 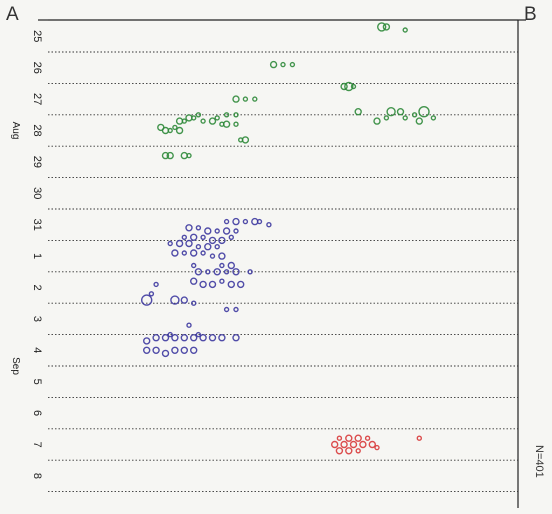 I want to click on corner-label-left: A, so click(x=12, y=14).